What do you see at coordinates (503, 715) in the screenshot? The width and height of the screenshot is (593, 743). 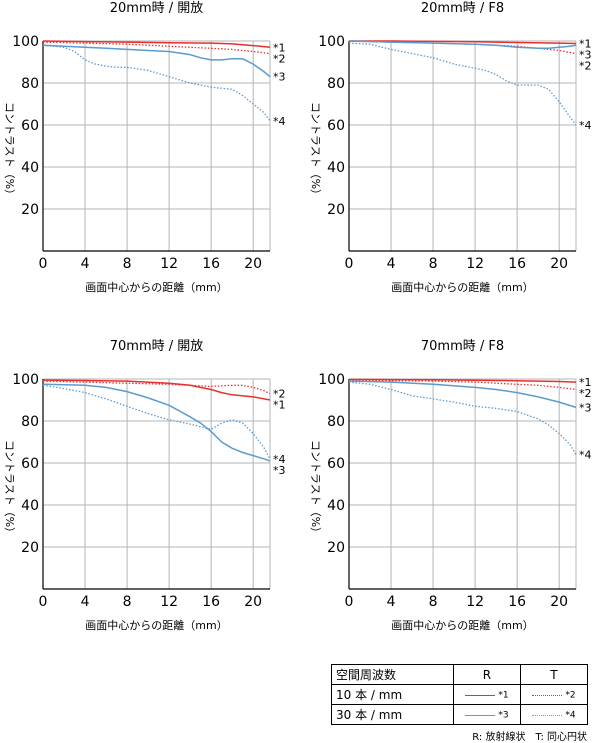 I see `legend-ref: *3` at bounding box center [503, 715].